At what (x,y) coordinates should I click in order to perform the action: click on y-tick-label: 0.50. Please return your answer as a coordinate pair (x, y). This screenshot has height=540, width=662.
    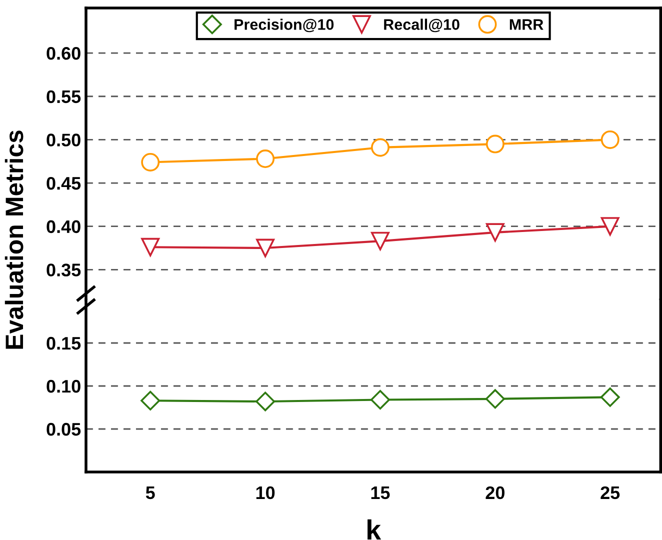
    Looking at the image, I should click on (63, 140).